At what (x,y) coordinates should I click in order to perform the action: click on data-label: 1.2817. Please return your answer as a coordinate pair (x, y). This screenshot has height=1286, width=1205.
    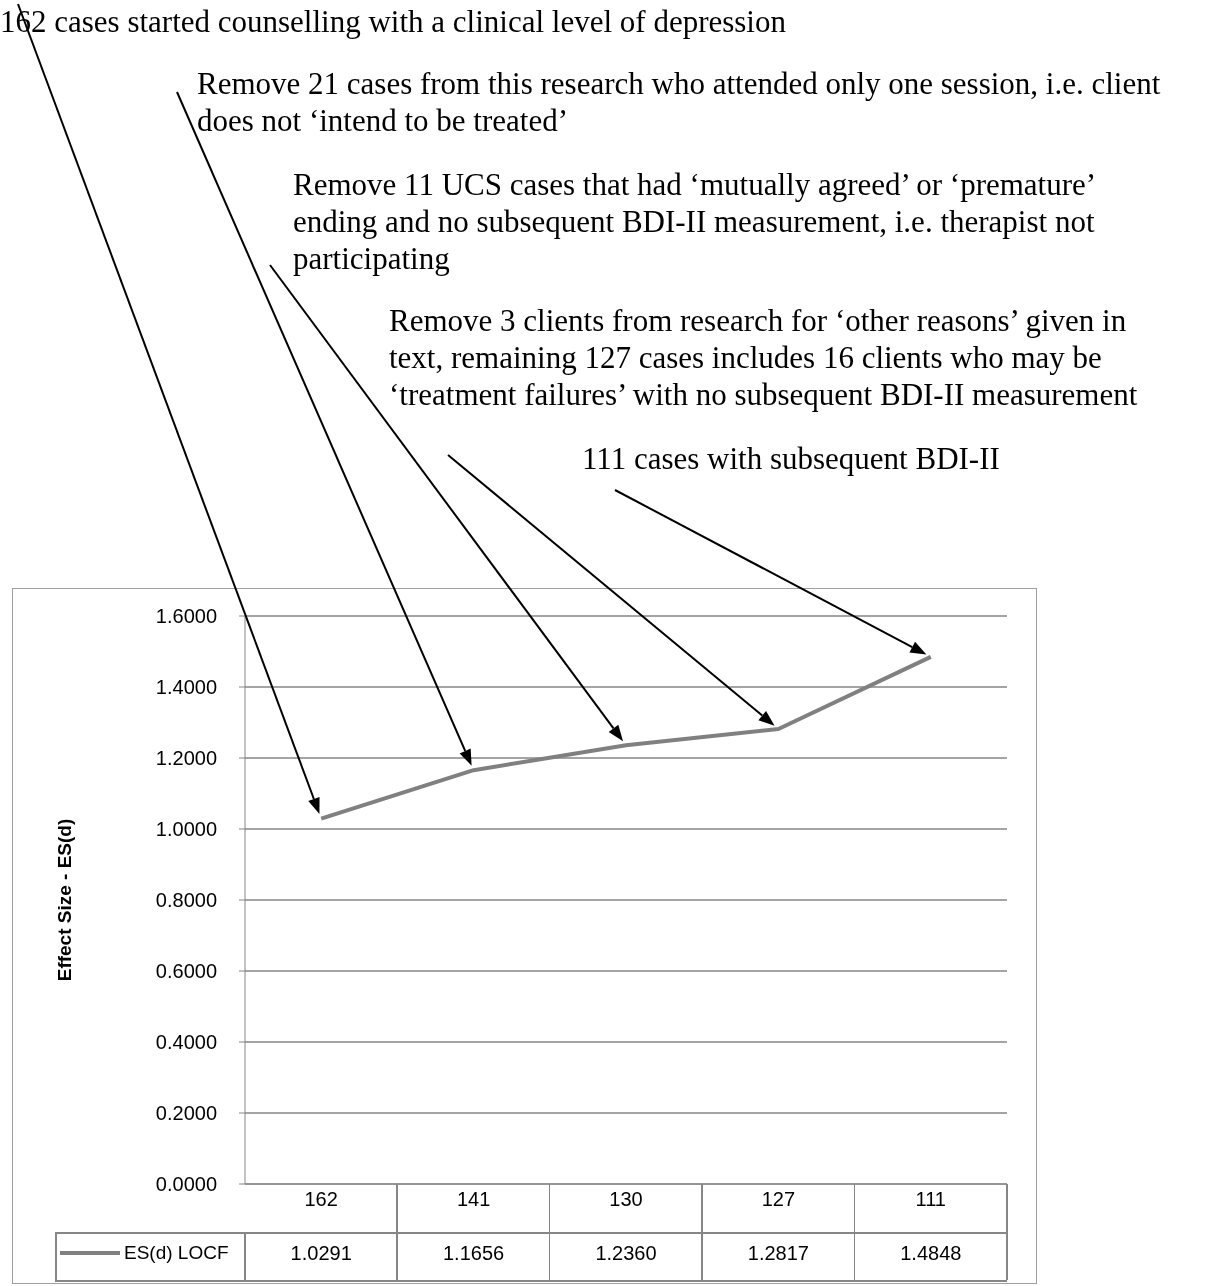
    Looking at the image, I should click on (778, 1253).